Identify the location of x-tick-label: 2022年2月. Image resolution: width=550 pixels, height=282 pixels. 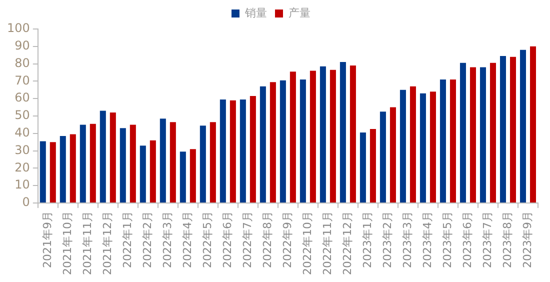
(147, 239).